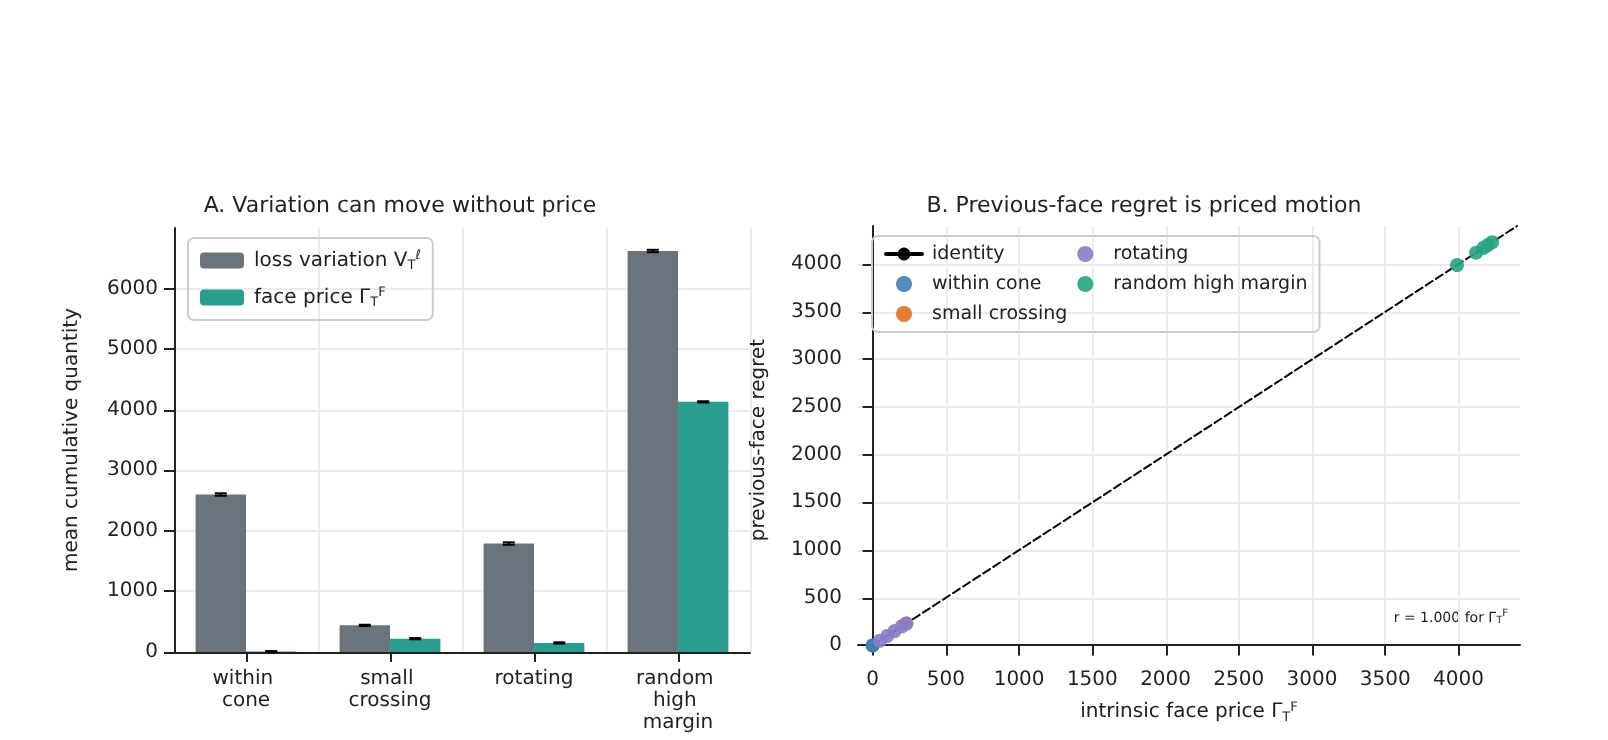 The height and width of the screenshot is (740, 1608). What do you see at coordinates (400, 205) in the screenshot?
I see `chart-title: A. Variation can move without price` at bounding box center [400, 205].